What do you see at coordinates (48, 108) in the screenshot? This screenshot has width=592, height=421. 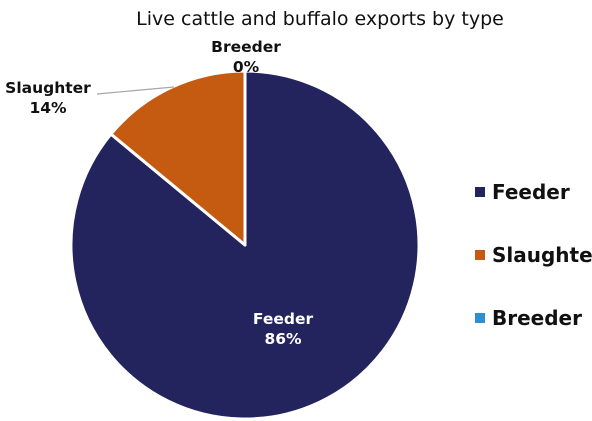 I see `slice-label-slaughter-value: 14%` at bounding box center [48, 108].